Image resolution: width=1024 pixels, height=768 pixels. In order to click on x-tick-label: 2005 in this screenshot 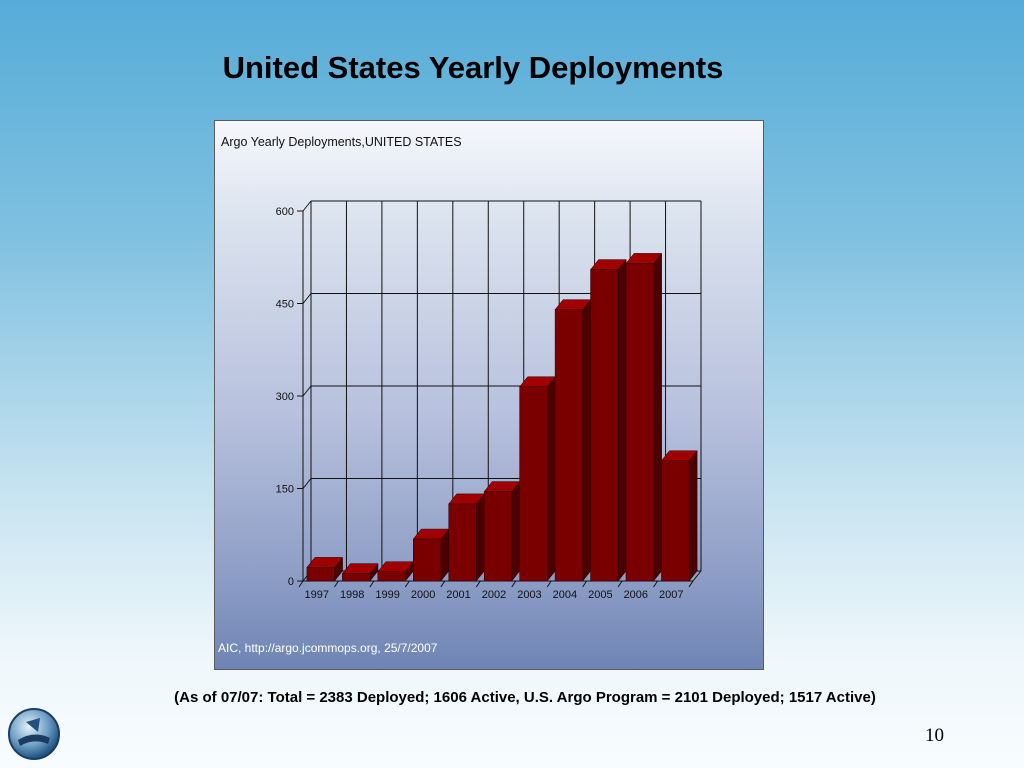, I will do `click(600, 595)`.